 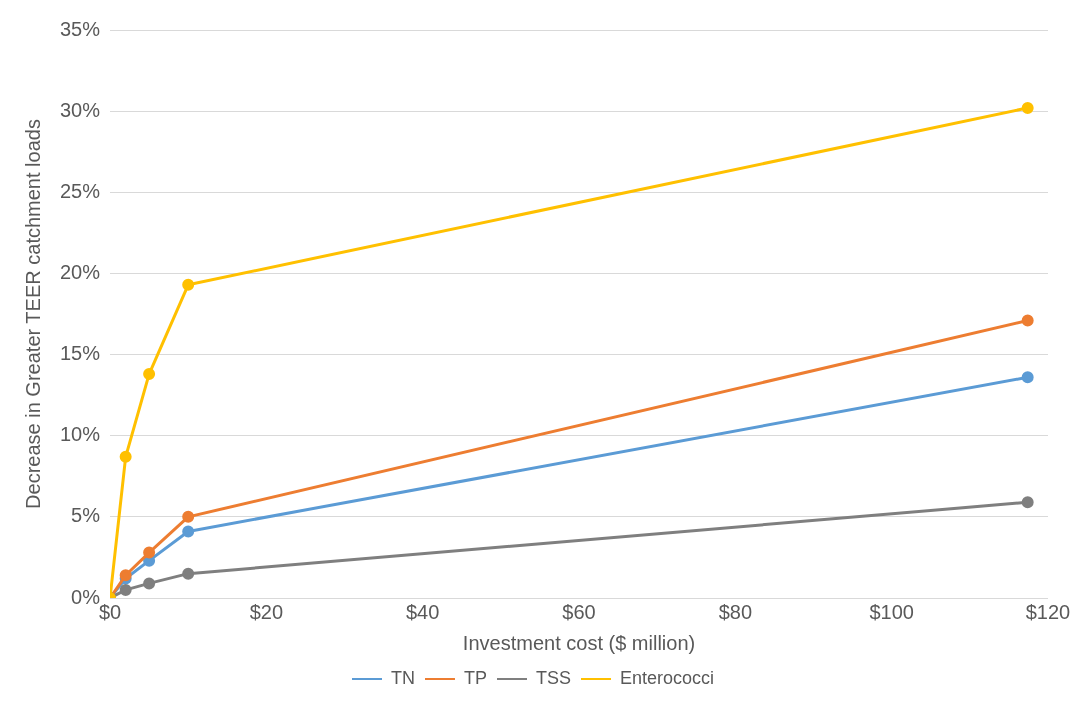 I want to click on legend-label: Enterococci, so click(x=667, y=677).